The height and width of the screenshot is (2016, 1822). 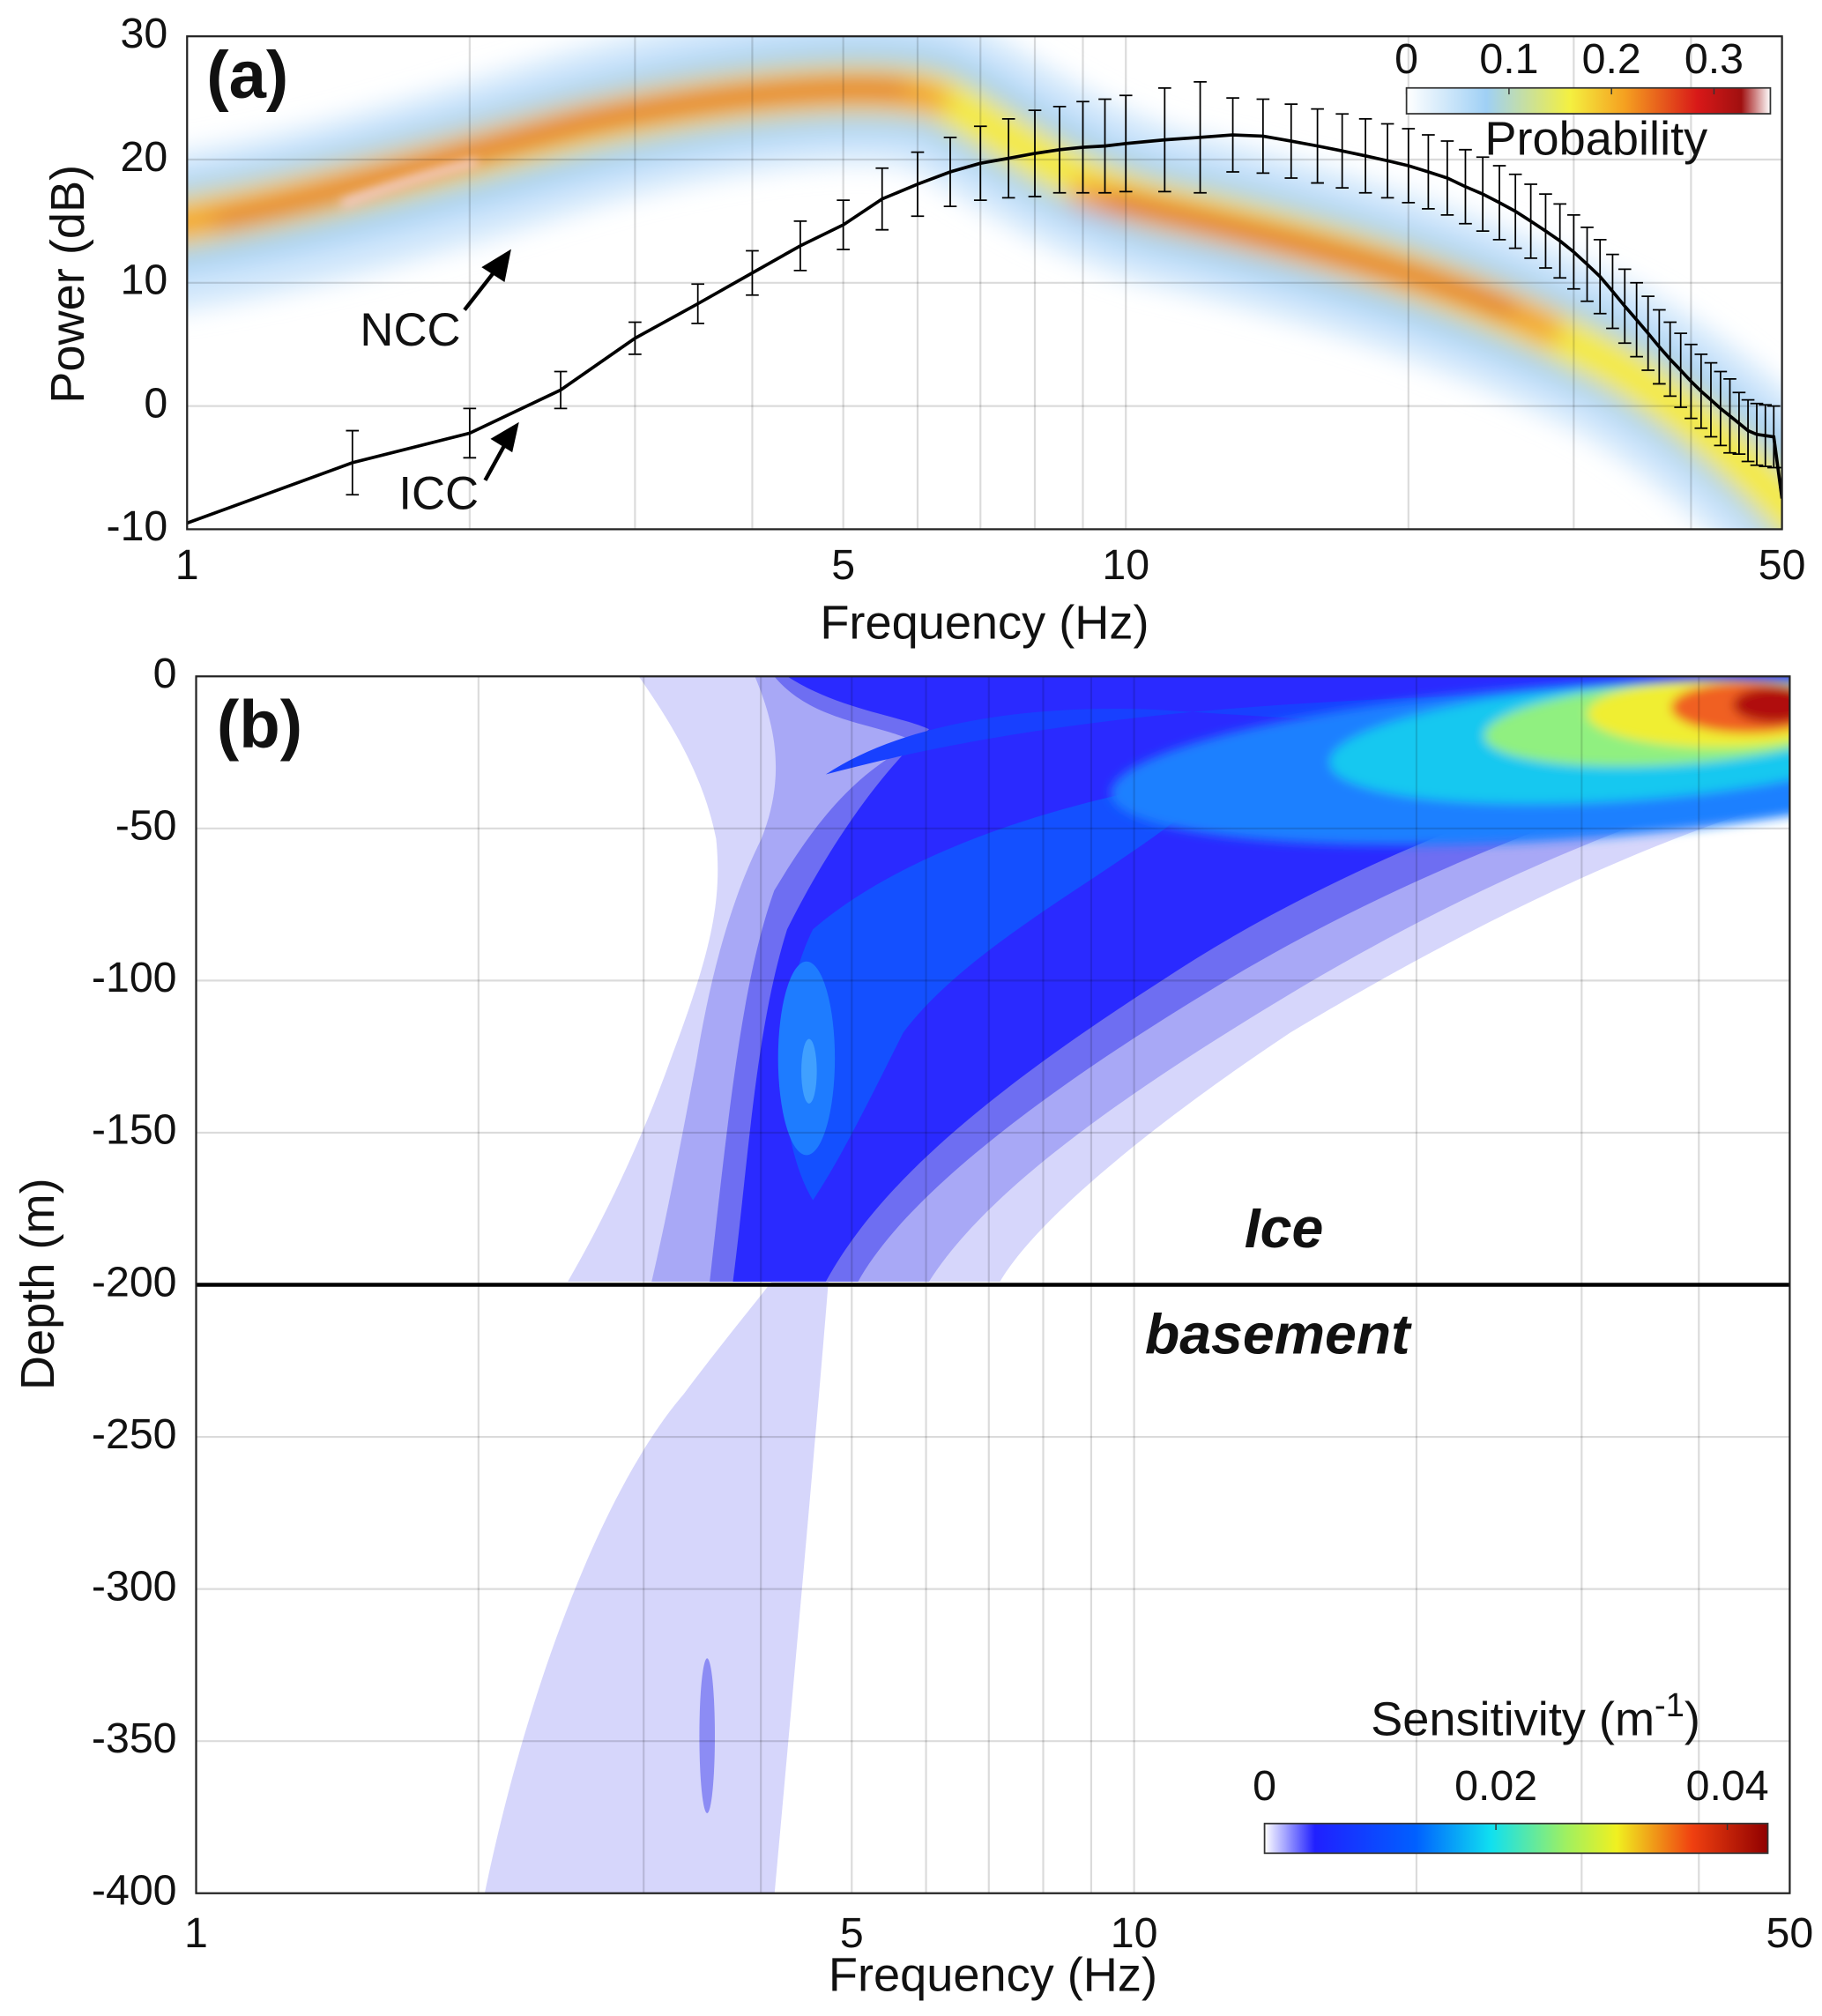 What do you see at coordinates (134, 1586) in the screenshot?
I see `y-tick-label: -300` at bounding box center [134, 1586].